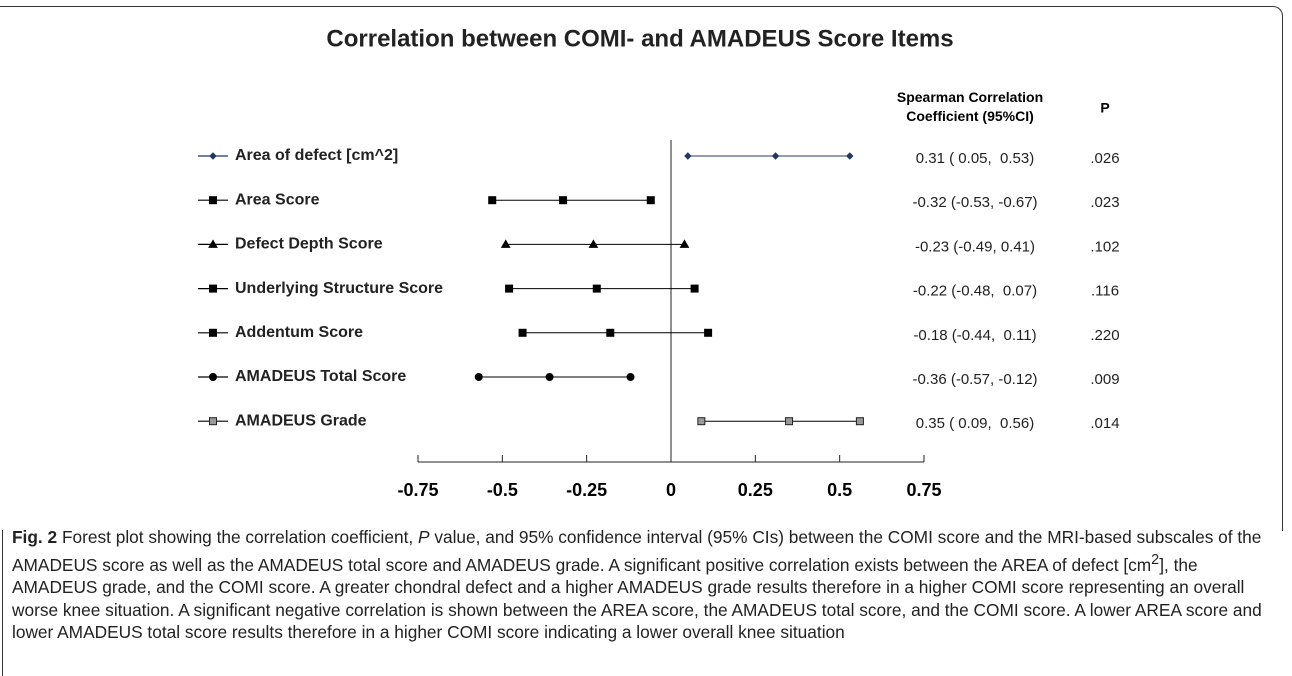 The height and width of the screenshot is (676, 1292). Describe the element at coordinates (970, 116) in the screenshot. I see `column-header-line: Coefficient (95%CI)` at that location.